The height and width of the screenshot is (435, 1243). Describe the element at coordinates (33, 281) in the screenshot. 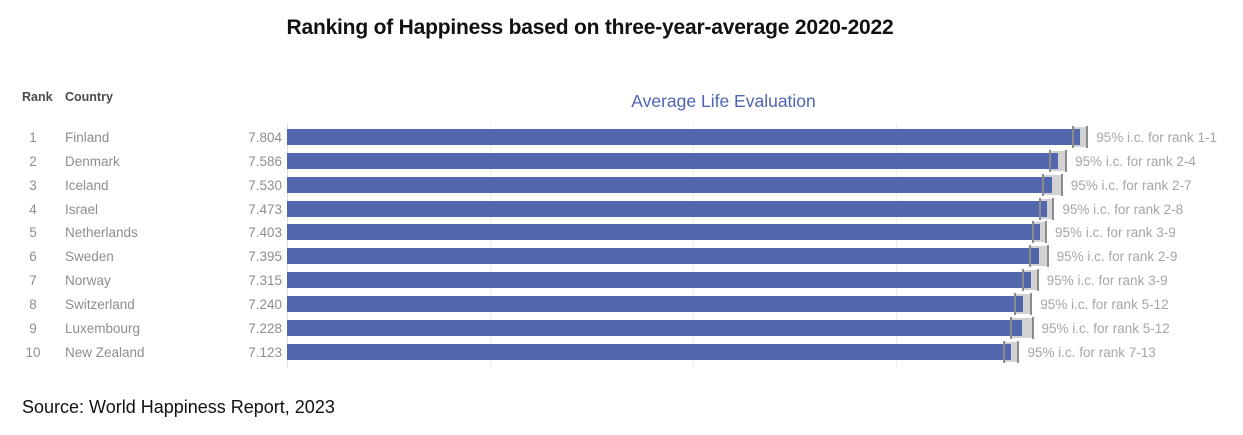

I see `rank-cell: 7` at that location.